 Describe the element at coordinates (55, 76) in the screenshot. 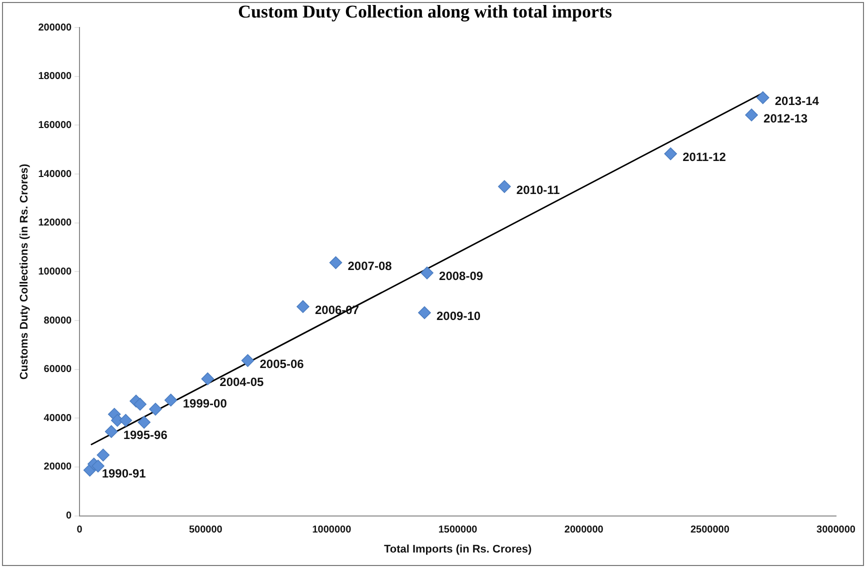

I see `y-tick-label: 180000` at that location.